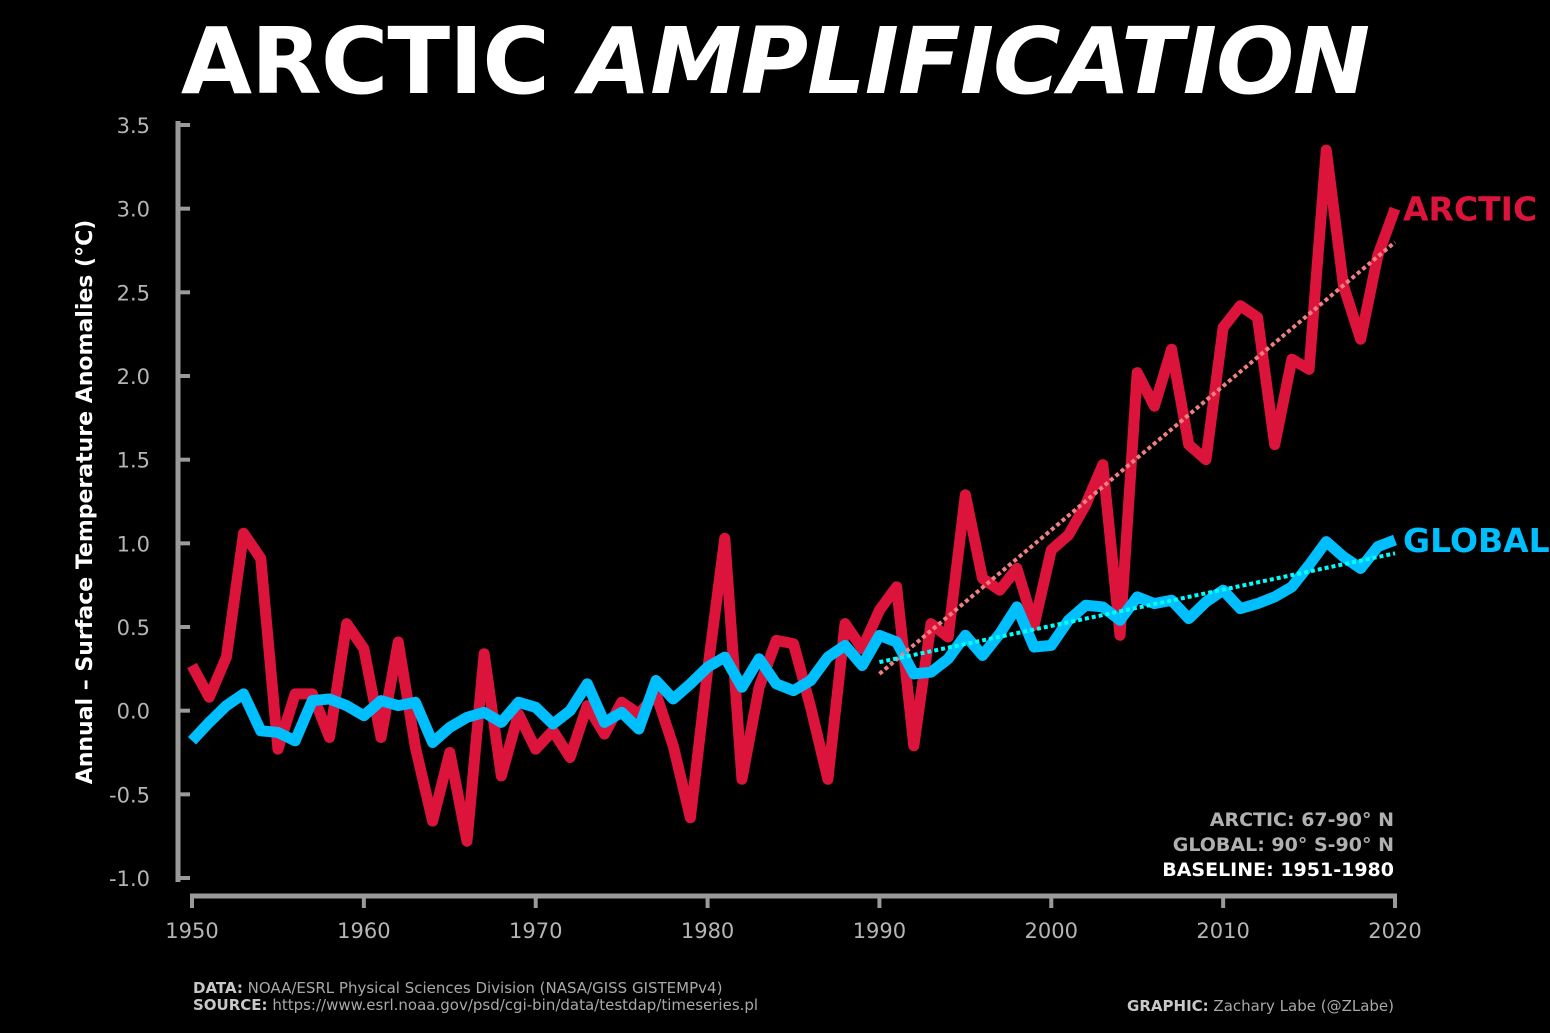 The width and height of the screenshot is (1550, 1033). Describe the element at coordinates (1301, 1006) in the screenshot. I see `graphic-text: Zachary Labe (@ZLabe)` at that location.